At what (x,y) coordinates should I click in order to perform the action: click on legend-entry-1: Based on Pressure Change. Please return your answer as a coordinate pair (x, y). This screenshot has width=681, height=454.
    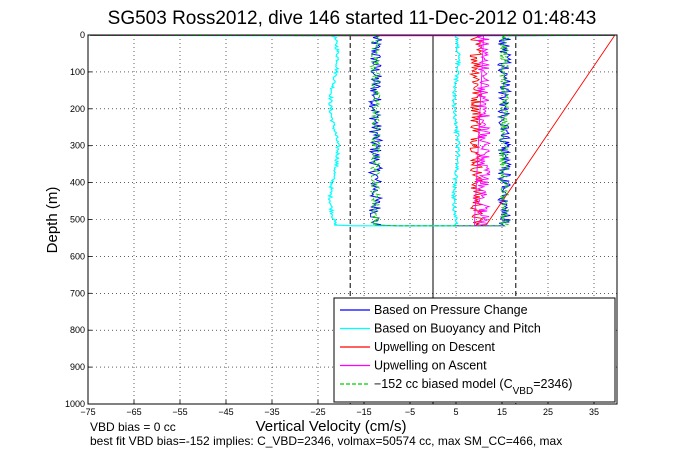
    Looking at the image, I should click on (451, 310).